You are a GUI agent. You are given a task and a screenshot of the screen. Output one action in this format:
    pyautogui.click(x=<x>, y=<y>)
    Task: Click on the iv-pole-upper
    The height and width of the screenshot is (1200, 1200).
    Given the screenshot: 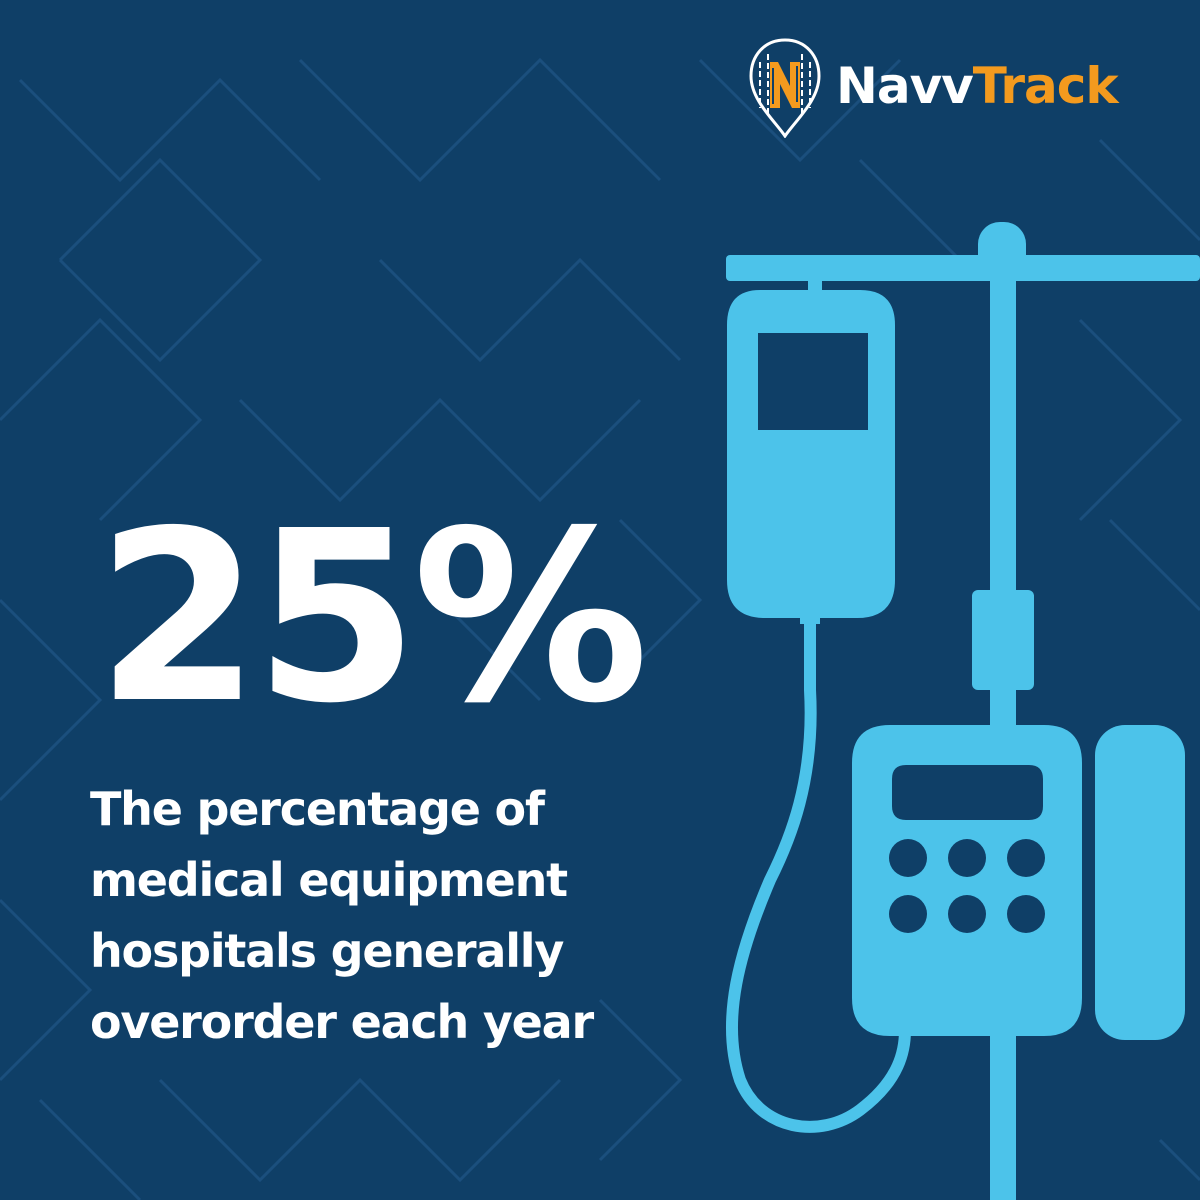 What is the action you would take?
    pyautogui.click(x=1003, y=440)
    